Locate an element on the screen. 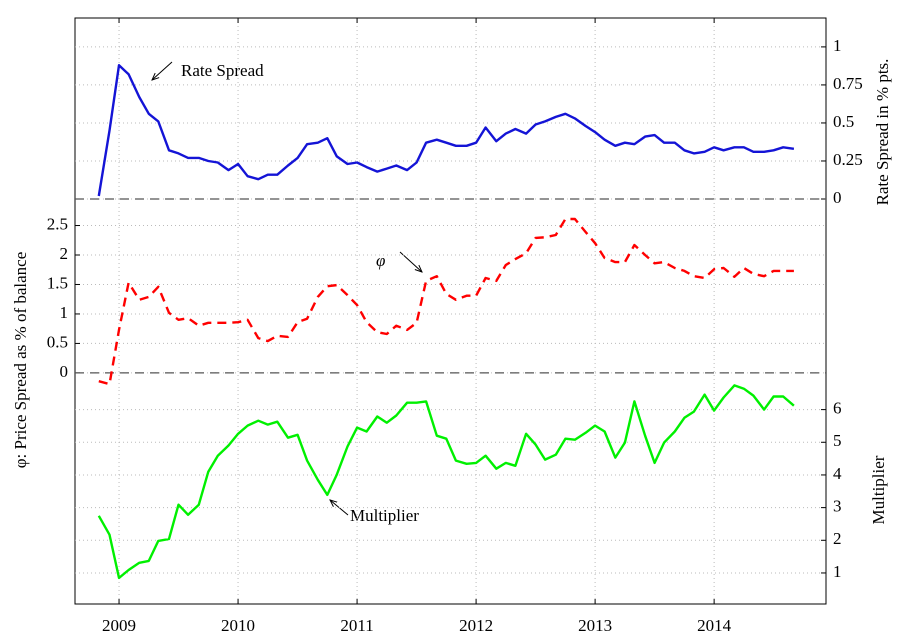  y-tick-label: 6 is located at coordinates (837, 408).